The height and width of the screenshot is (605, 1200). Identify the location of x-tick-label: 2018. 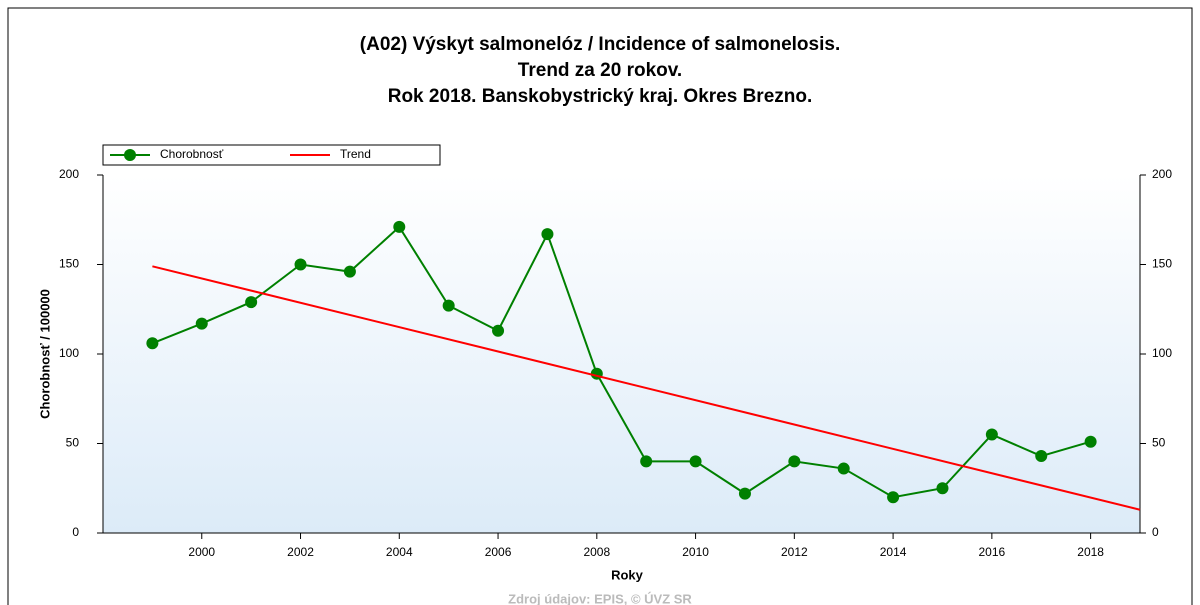
(1090, 552).